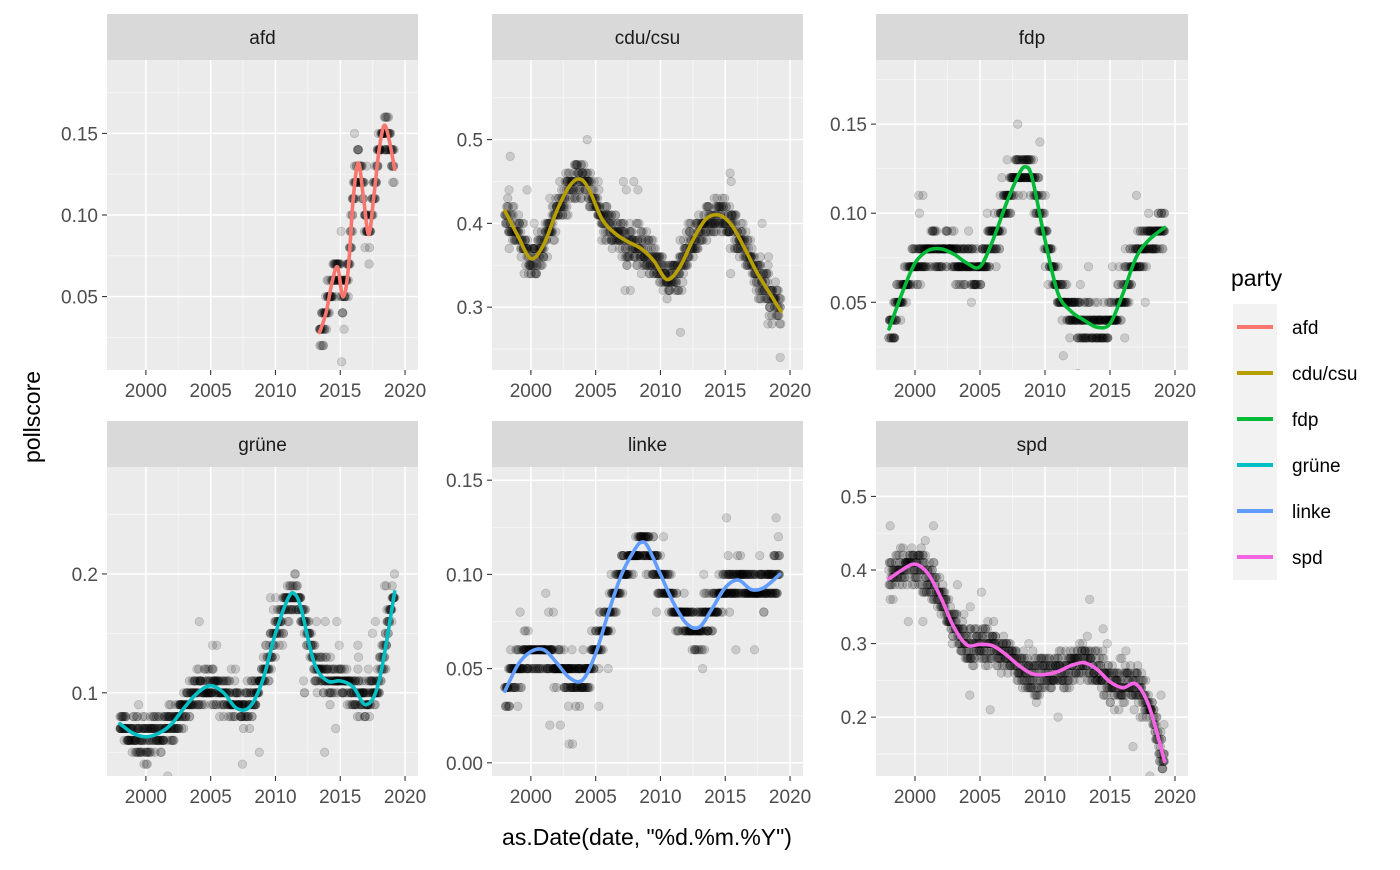 This screenshot has width=1400, height=870. I want to click on y-tick-label: 0.05, so click(79, 298).